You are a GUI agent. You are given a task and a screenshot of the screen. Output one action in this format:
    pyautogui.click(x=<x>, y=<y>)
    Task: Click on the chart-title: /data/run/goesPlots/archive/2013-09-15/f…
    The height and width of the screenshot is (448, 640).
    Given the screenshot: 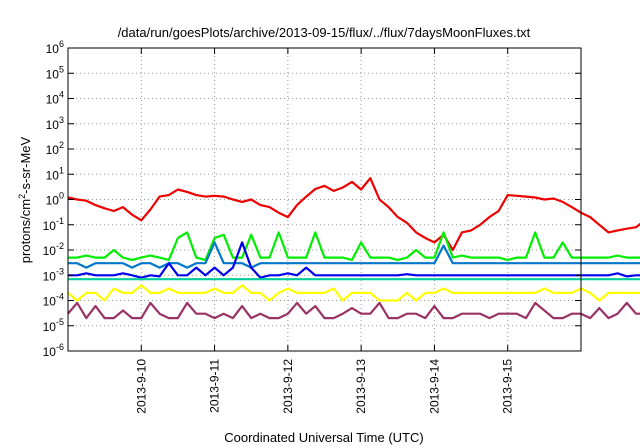 What is the action you would take?
    pyautogui.click(x=324, y=32)
    